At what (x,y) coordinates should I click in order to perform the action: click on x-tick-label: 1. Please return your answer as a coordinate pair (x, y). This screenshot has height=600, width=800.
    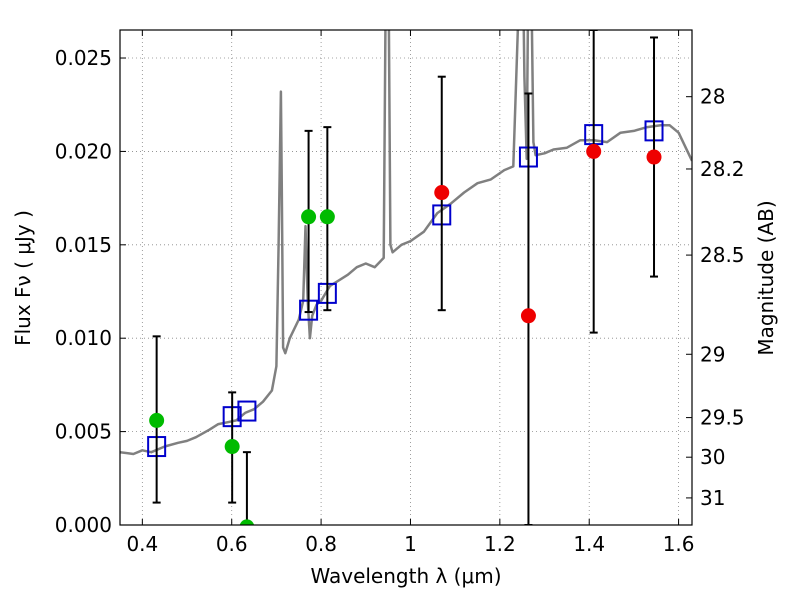
    Looking at the image, I should click on (410, 544).